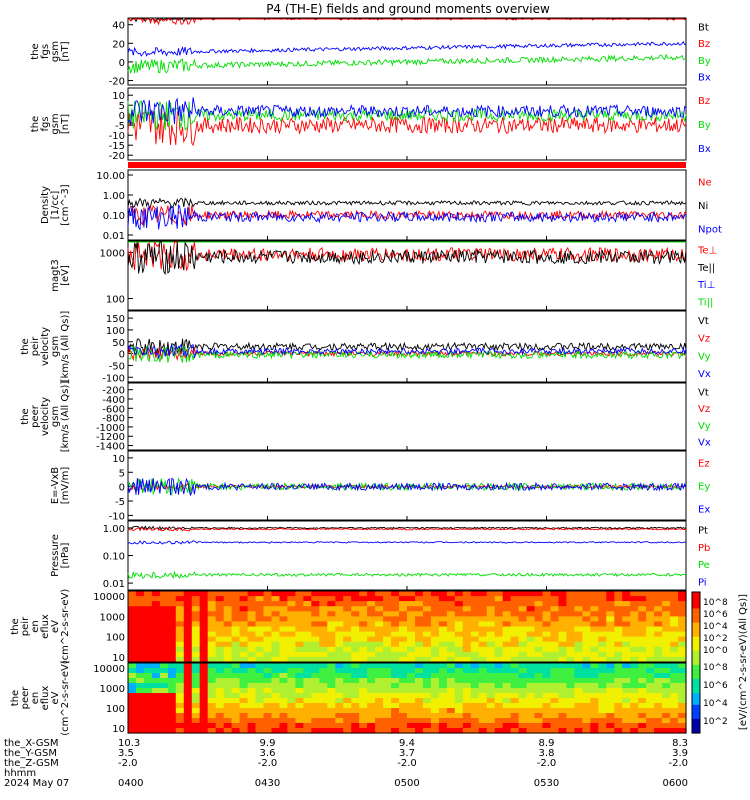 This screenshot has width=750, height=800. What do you see at coordinates (703, 27) in the screenshot?
I see `legend-bt: Bt` at bounding box center [703, 27].